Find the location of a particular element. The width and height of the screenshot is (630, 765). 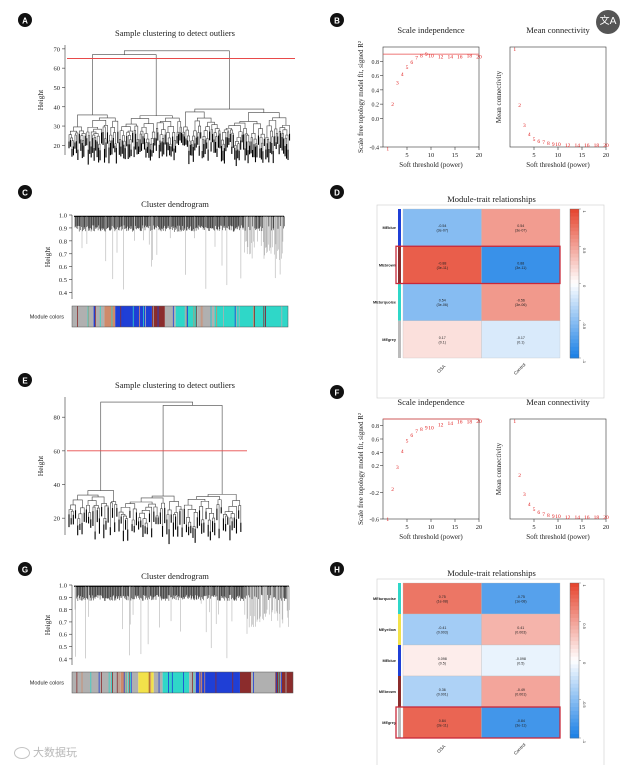

p-value: (0.1) is located at coordinates (442, 342).